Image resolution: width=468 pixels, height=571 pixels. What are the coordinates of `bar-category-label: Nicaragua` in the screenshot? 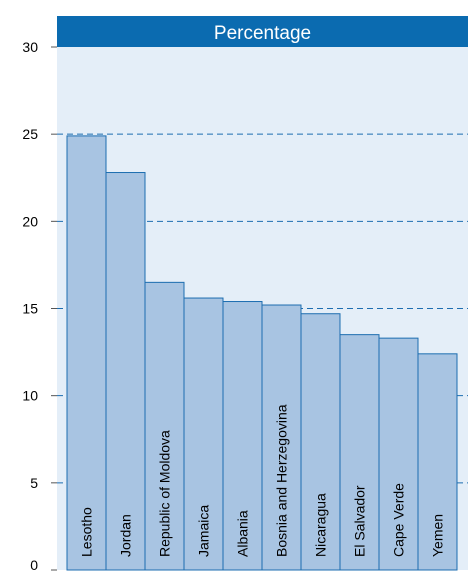 It's located at (321, 525).